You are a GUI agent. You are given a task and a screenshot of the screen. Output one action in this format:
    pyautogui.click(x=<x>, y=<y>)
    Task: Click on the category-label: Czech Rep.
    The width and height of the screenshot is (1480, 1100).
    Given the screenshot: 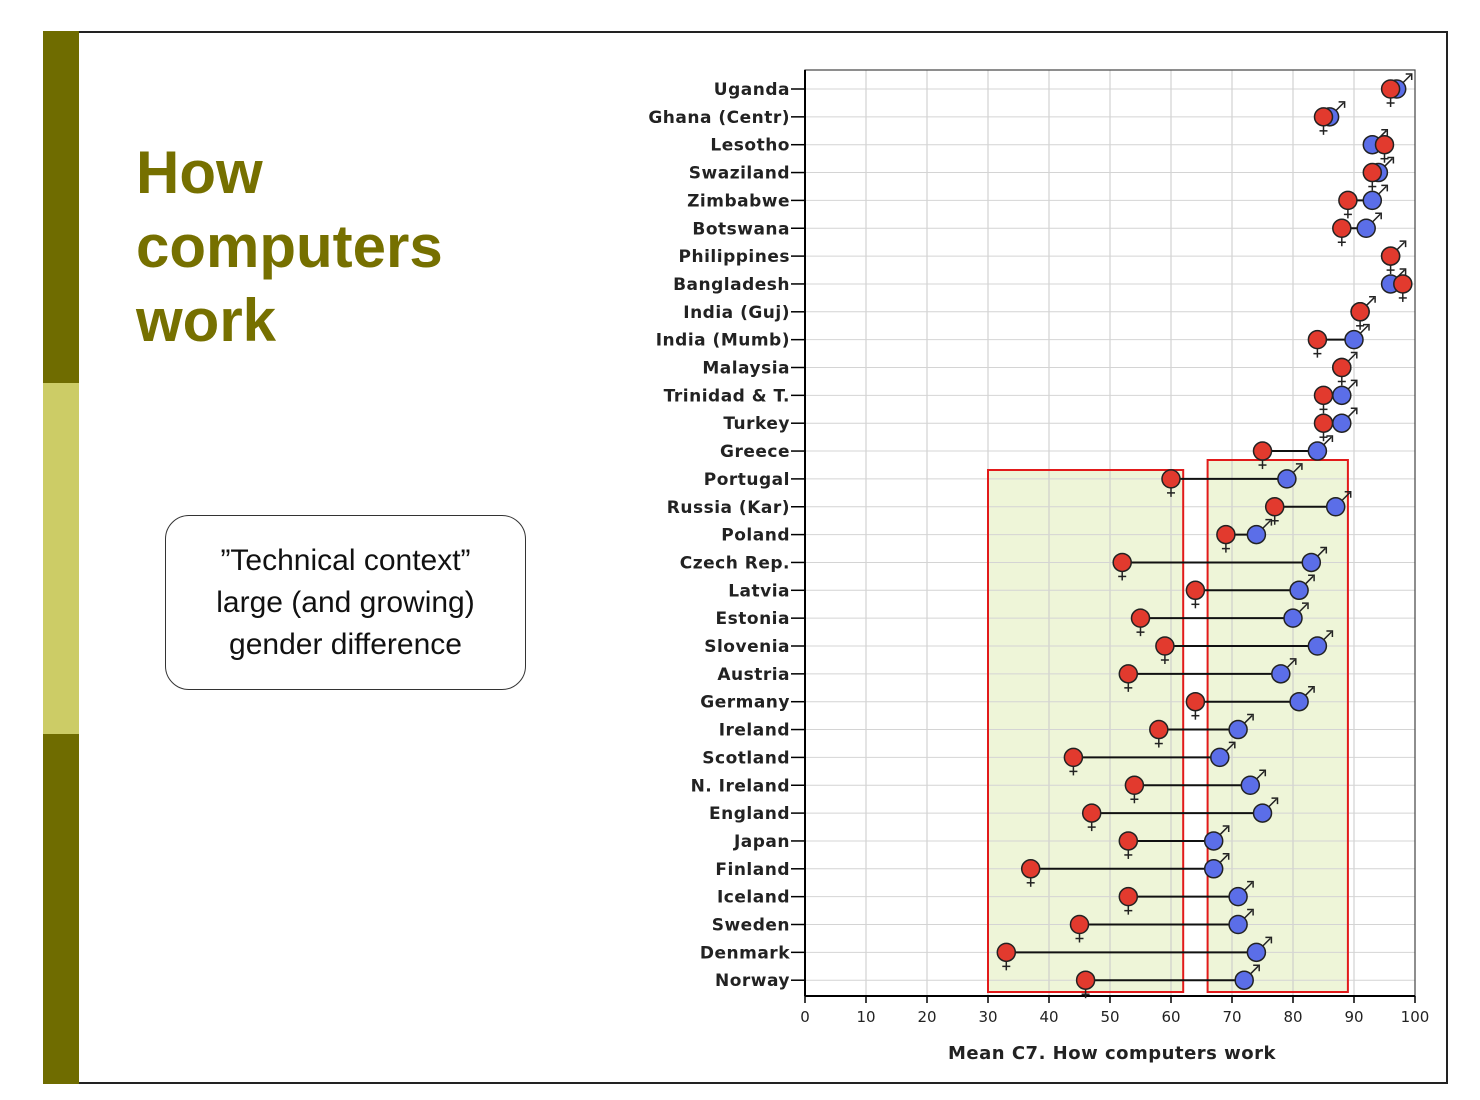 What is the action you would take?
    pyautogui.click(x=735, y=563)
    